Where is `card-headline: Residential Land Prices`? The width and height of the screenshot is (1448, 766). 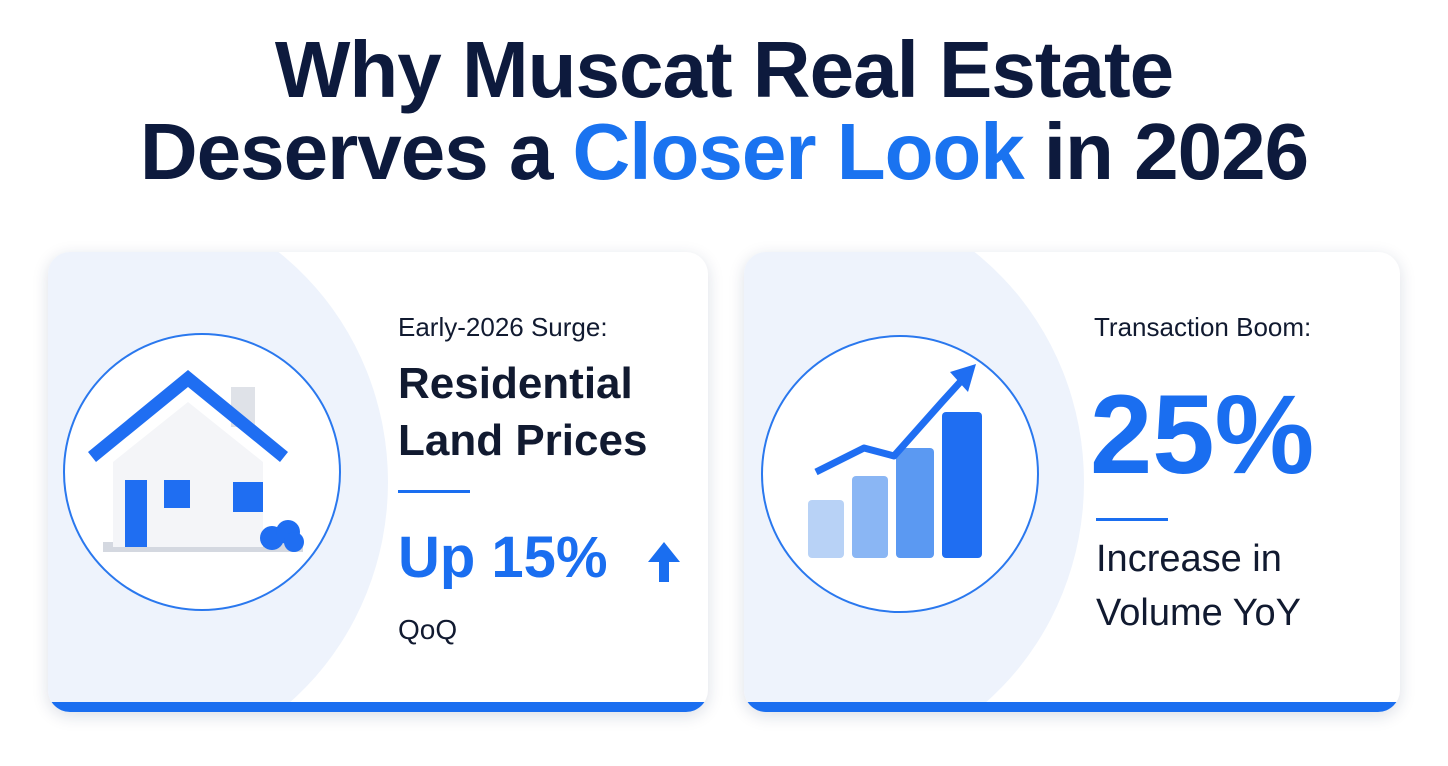
card-headline: Residential Land Prices is located at coordinates (523, 412).